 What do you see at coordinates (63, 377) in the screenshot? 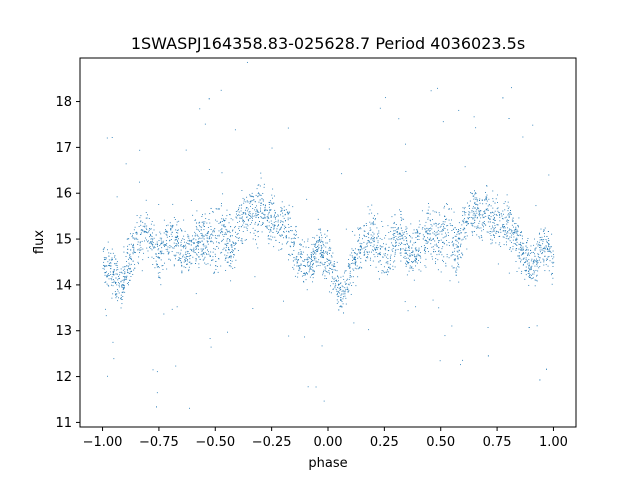
I see `y-tick-label: 12` at bounding box center [63, 377].